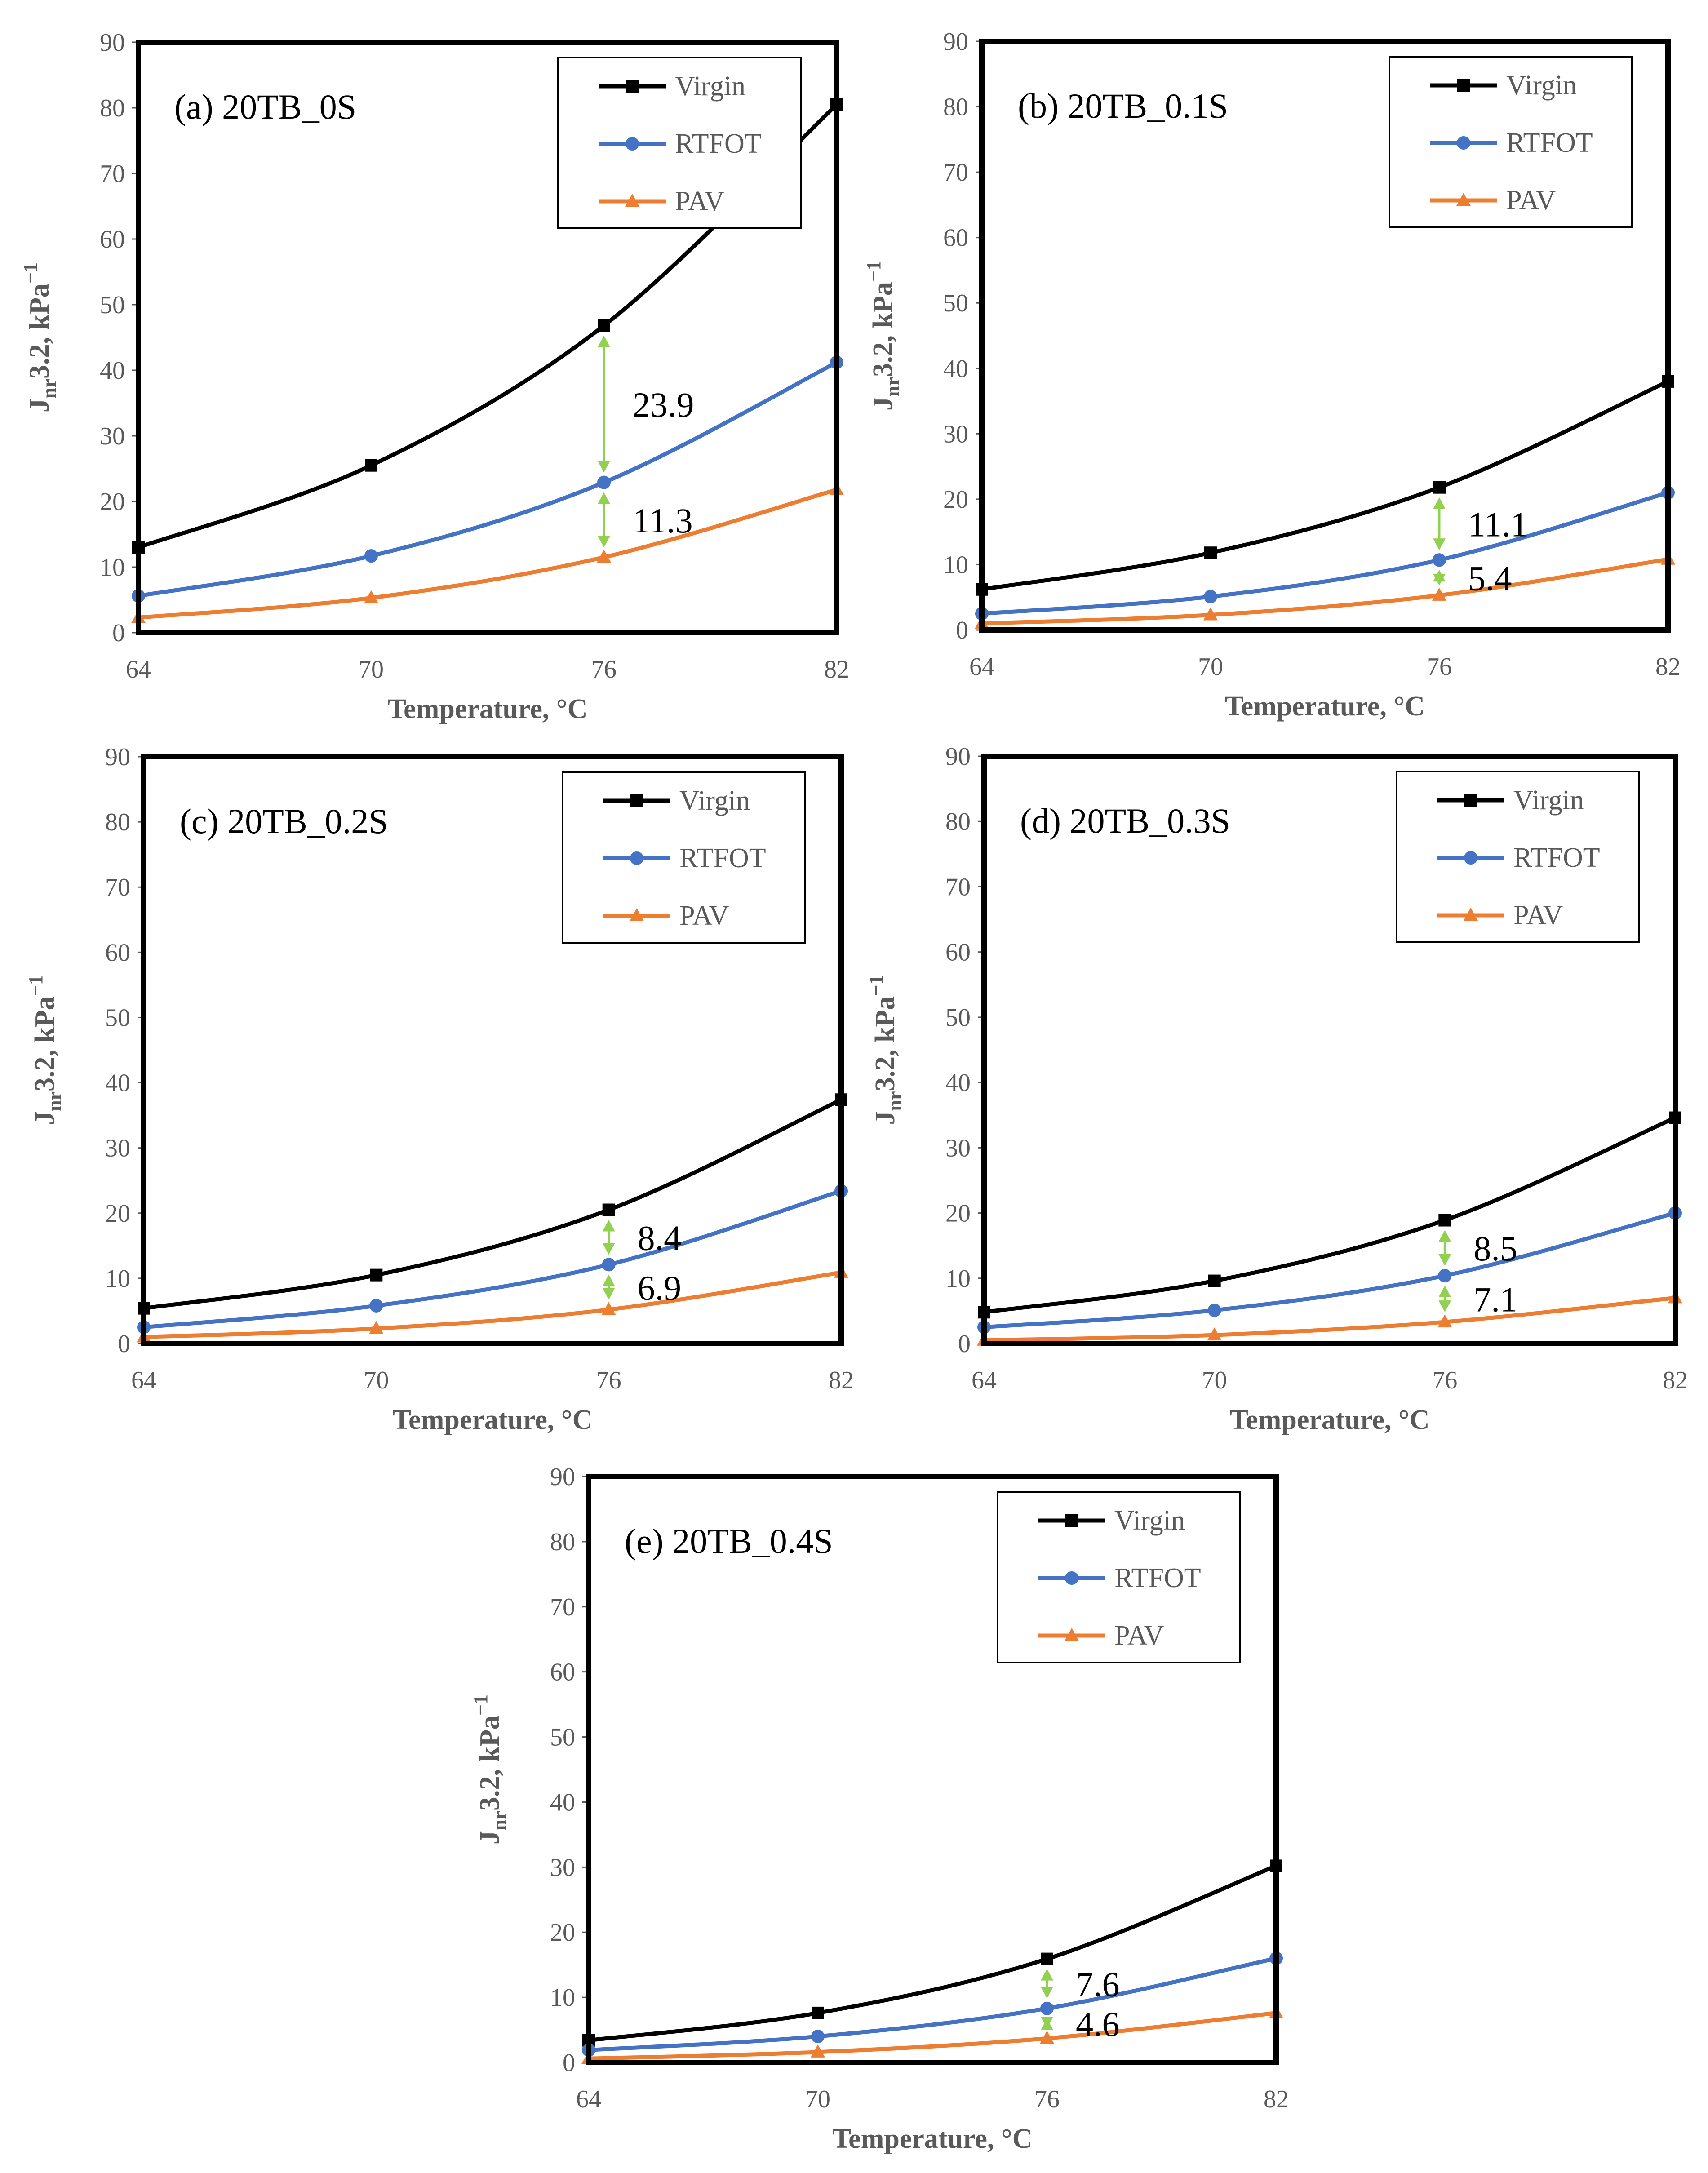  What do you see at coordinates (138, 669) in the screenshot?
I see `x-tick-label: 64` at bounding box center [138, 669].